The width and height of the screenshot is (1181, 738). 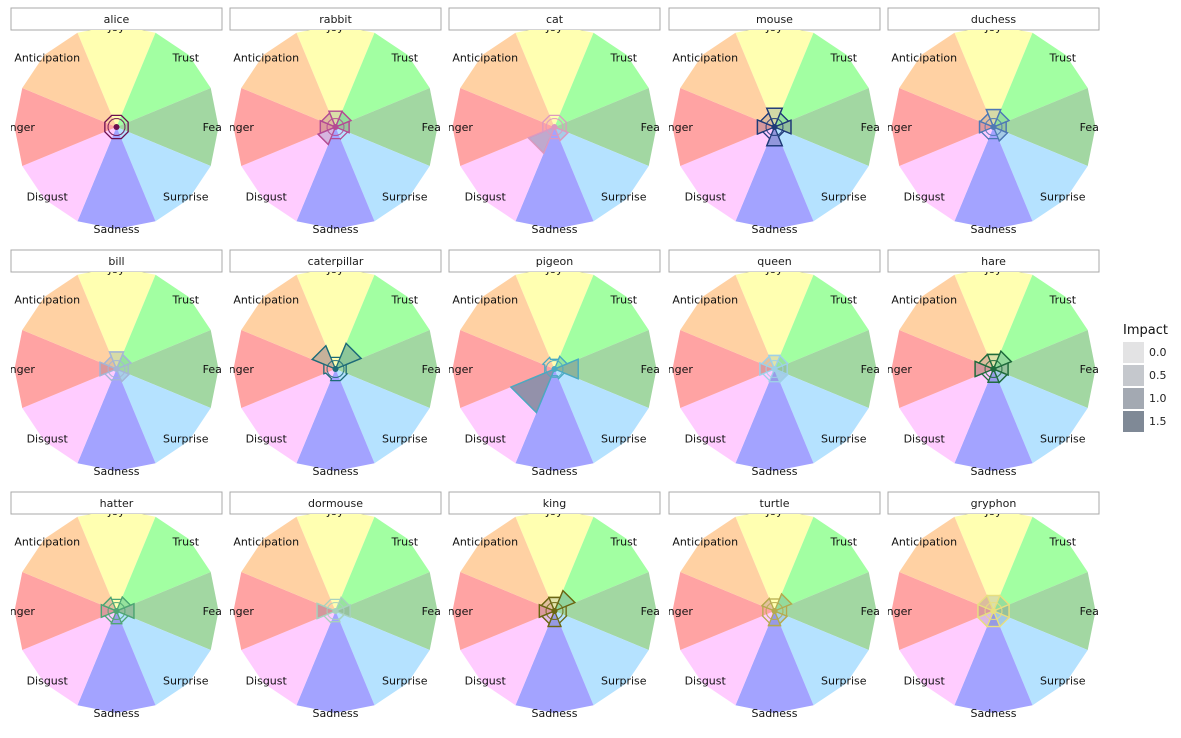 What do you see at coordinates (774, 19) in the screenshot?
I see `panel-title: mouse` at bounding box center [774, 19].